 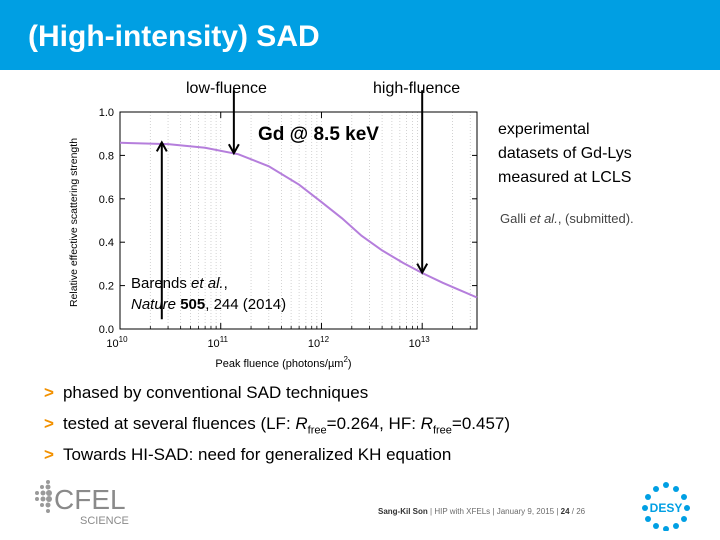 I want to click on side-text-line3: measured at LCLS, so click(x=565, y=177).